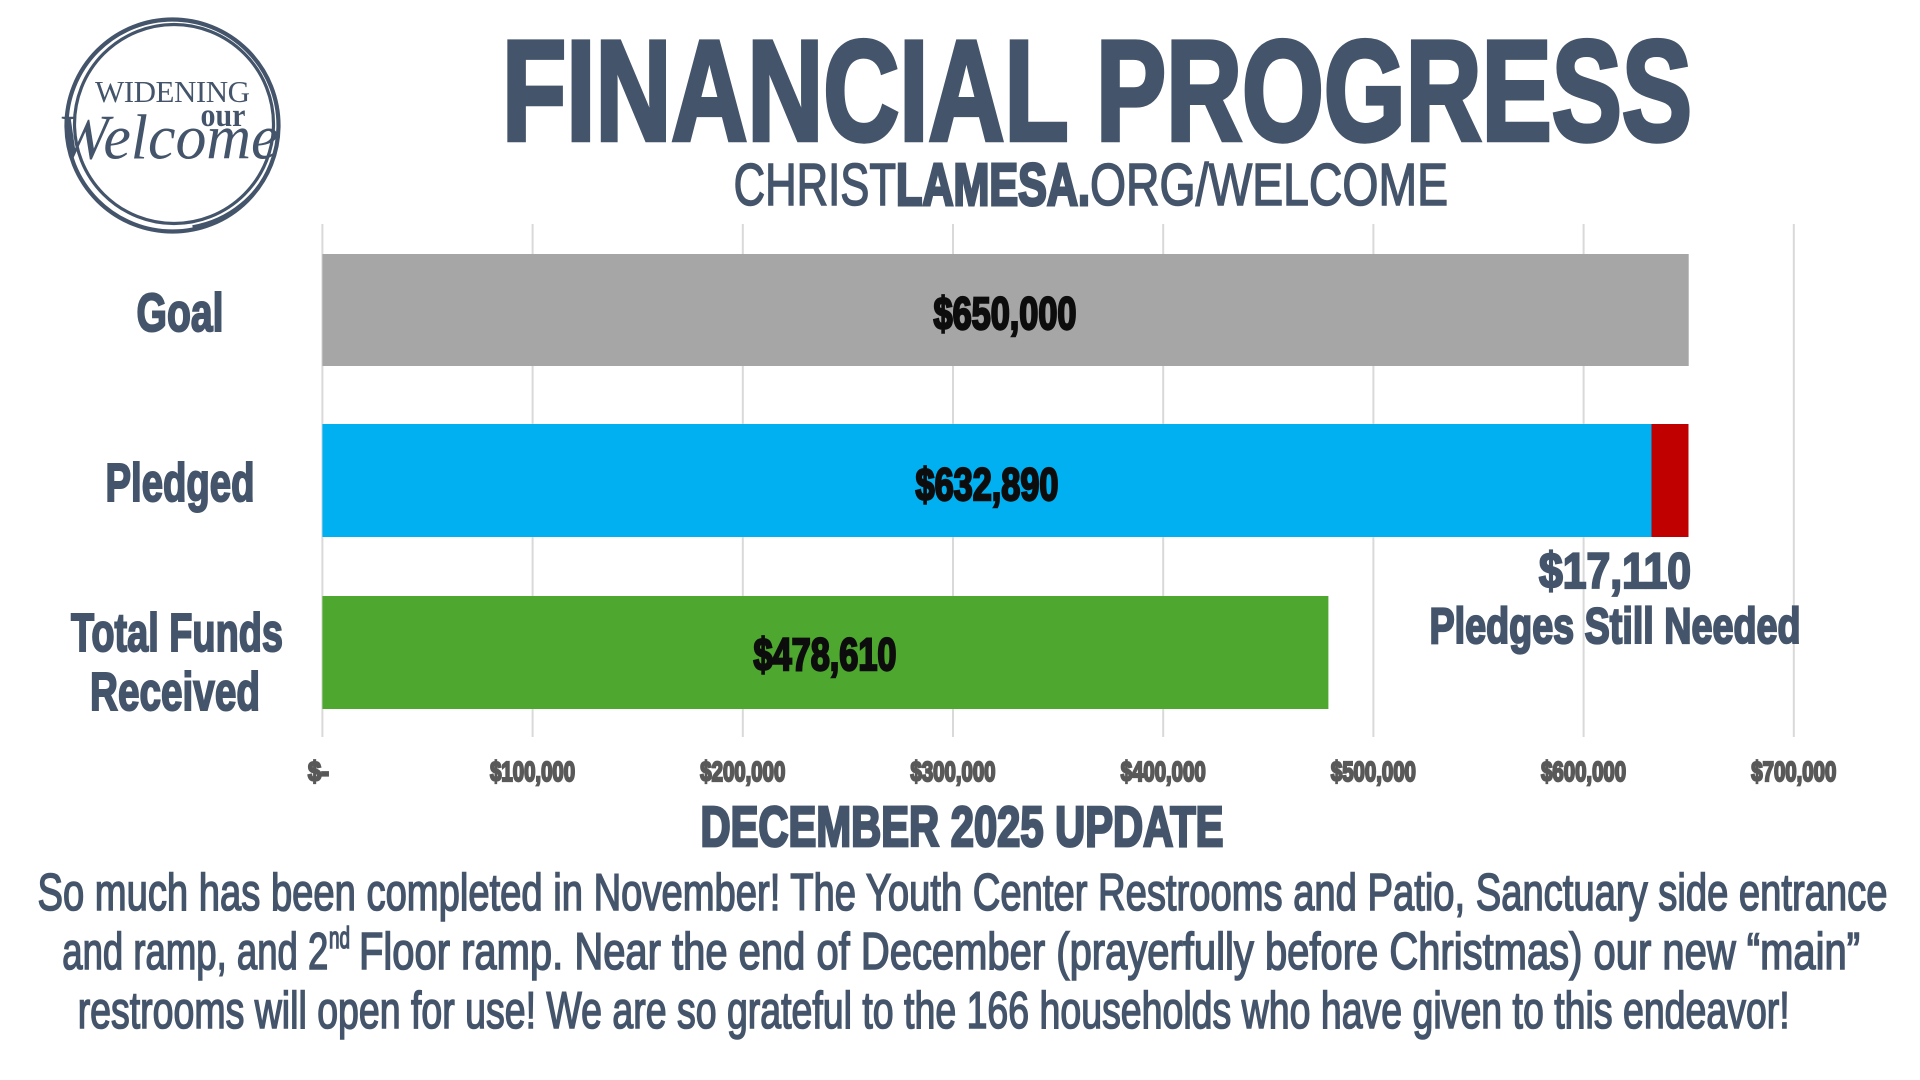  I want to click on svg-text: WIDENING, so click(172, 91).